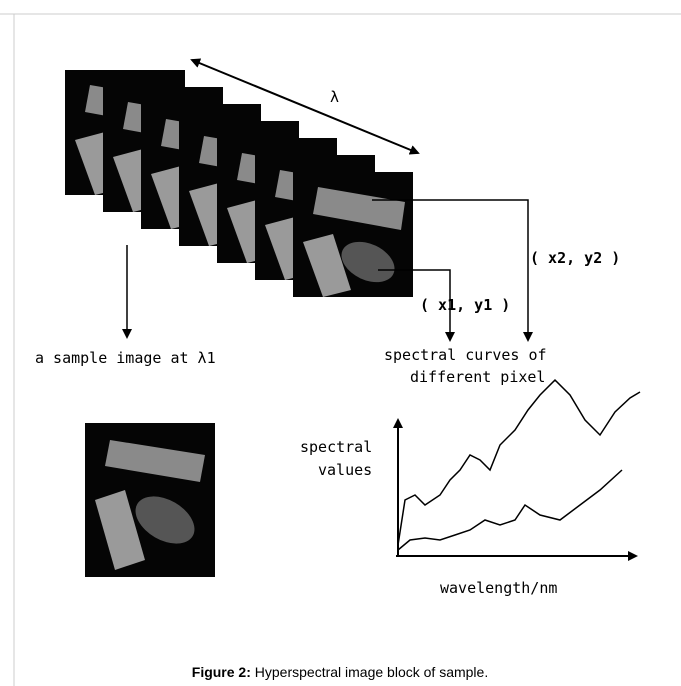 This screenshot has width=681, height=686. I want to click on pixel-1-label: ( x1, y1 ), so click(465, 305).